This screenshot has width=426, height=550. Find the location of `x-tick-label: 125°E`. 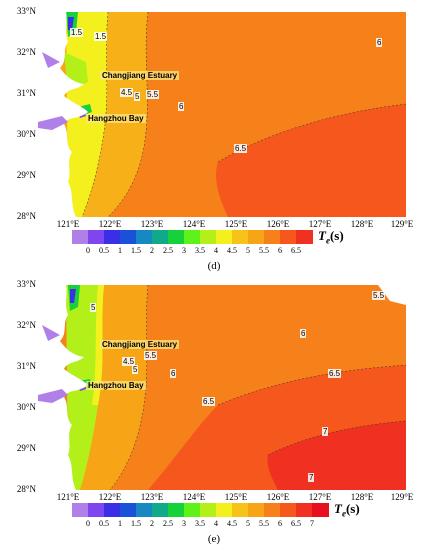

x-tick-label: 125°E is located at coordinates (236, 224).